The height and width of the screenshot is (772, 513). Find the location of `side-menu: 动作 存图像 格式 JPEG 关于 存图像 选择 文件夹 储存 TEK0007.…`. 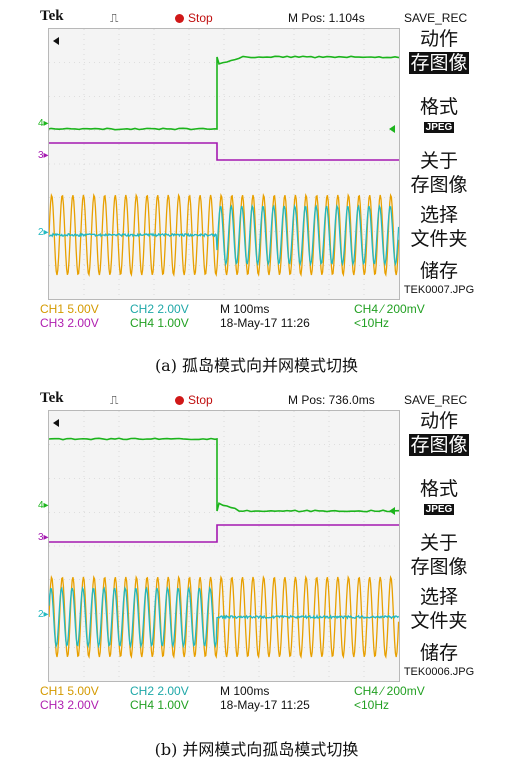

side-menu: 动作 存图像 格式 JPEG 关于 存图像 选择 文件夹 储存 TEK0007.… is located at coordinates (439, 162).